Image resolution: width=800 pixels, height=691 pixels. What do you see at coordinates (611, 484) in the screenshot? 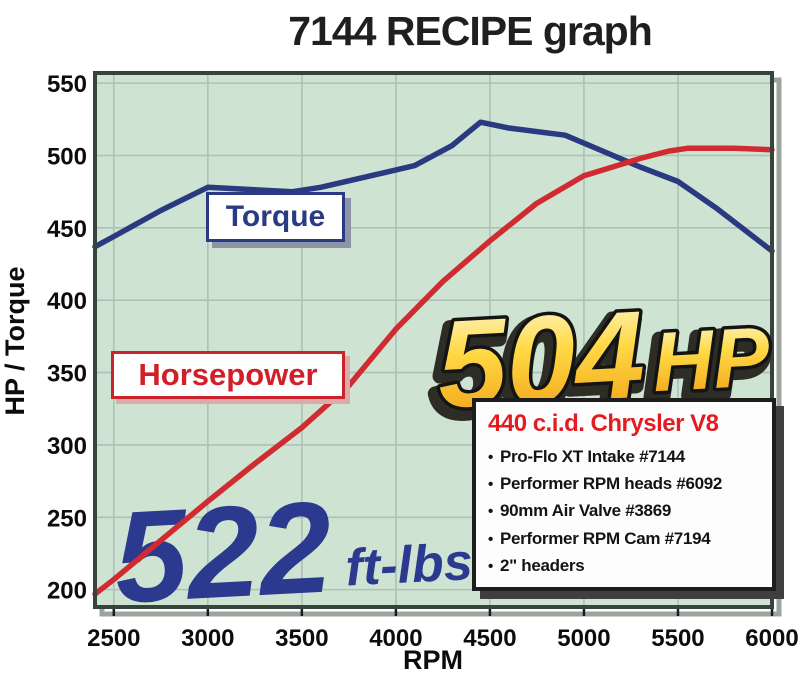
I see `spec-item-text: Performer RPM heads #6092` at bounding box center [611, 484].